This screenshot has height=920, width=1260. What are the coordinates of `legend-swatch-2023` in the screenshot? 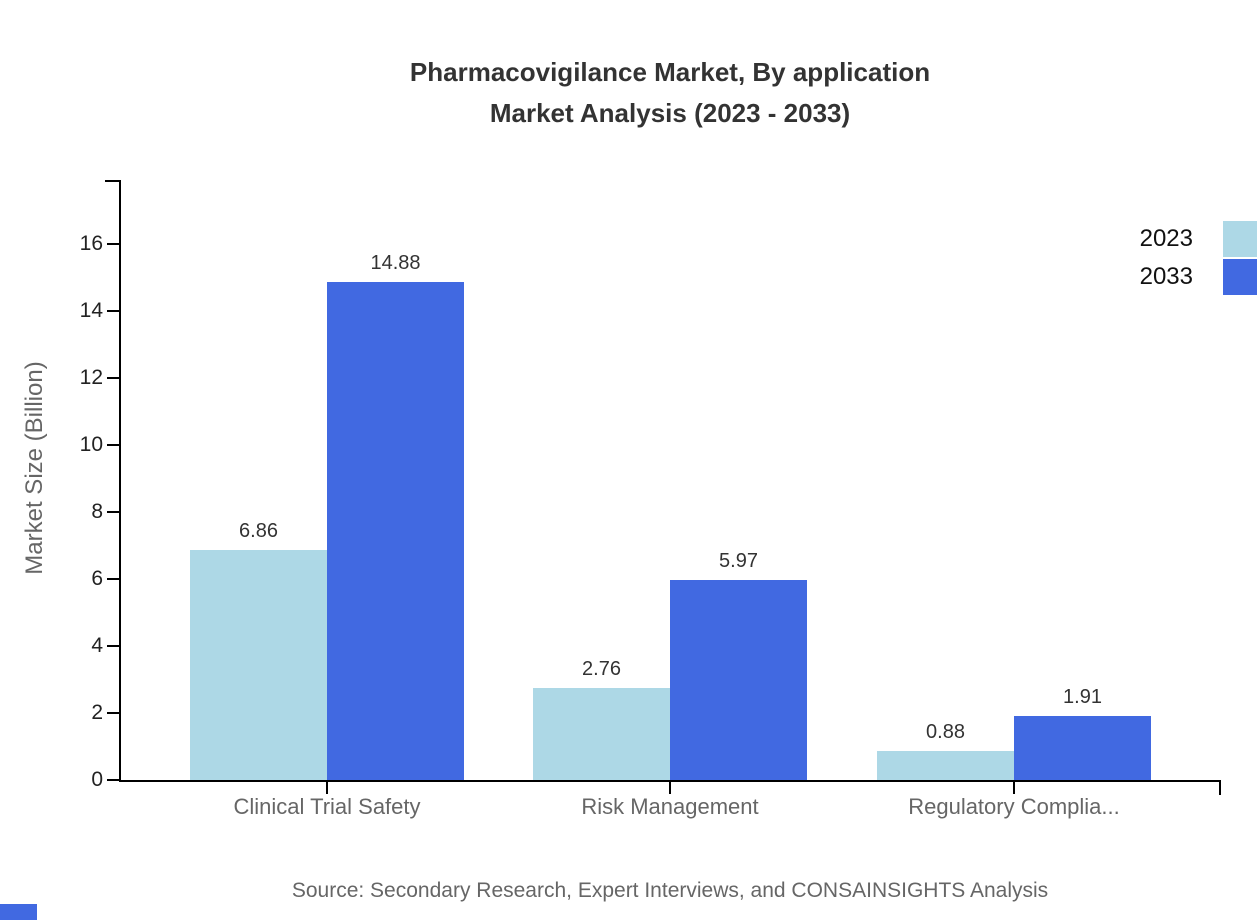 It's located at (1240, 239).